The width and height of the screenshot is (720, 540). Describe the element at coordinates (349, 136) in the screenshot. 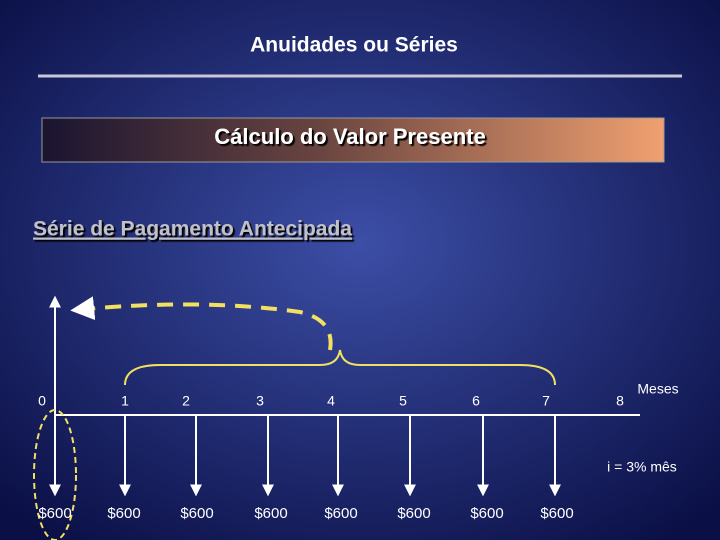

I see `banner-text: Cálculo do Valor Presente` at that location.